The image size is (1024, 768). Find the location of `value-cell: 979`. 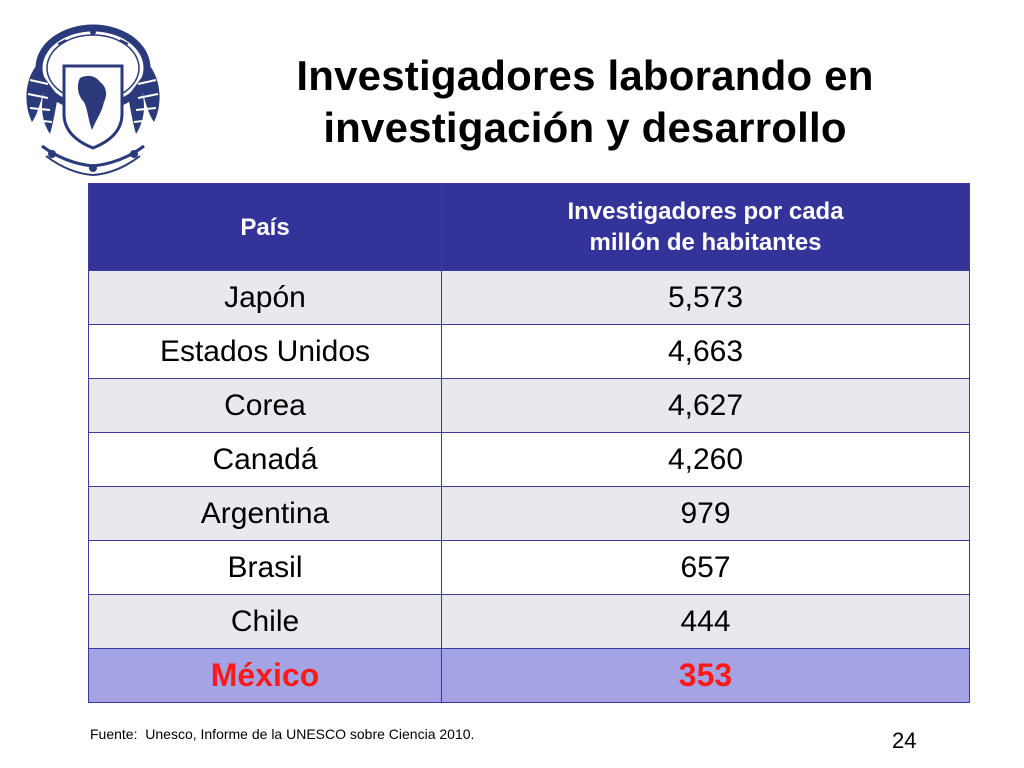

value-cell: 979 is located at coordinates (705, 513).